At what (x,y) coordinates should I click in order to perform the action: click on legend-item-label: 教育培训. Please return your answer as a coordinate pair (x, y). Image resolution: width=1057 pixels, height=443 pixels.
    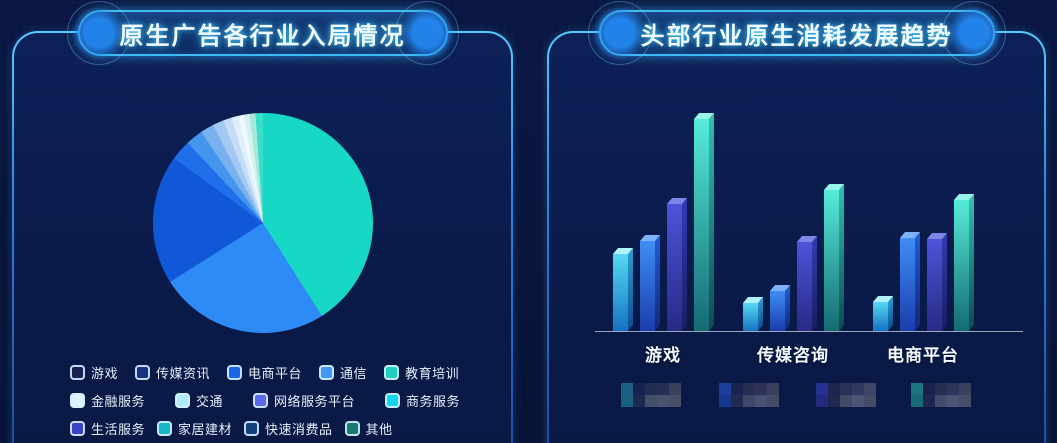
    Looking at the image, I should click on (432, 373).